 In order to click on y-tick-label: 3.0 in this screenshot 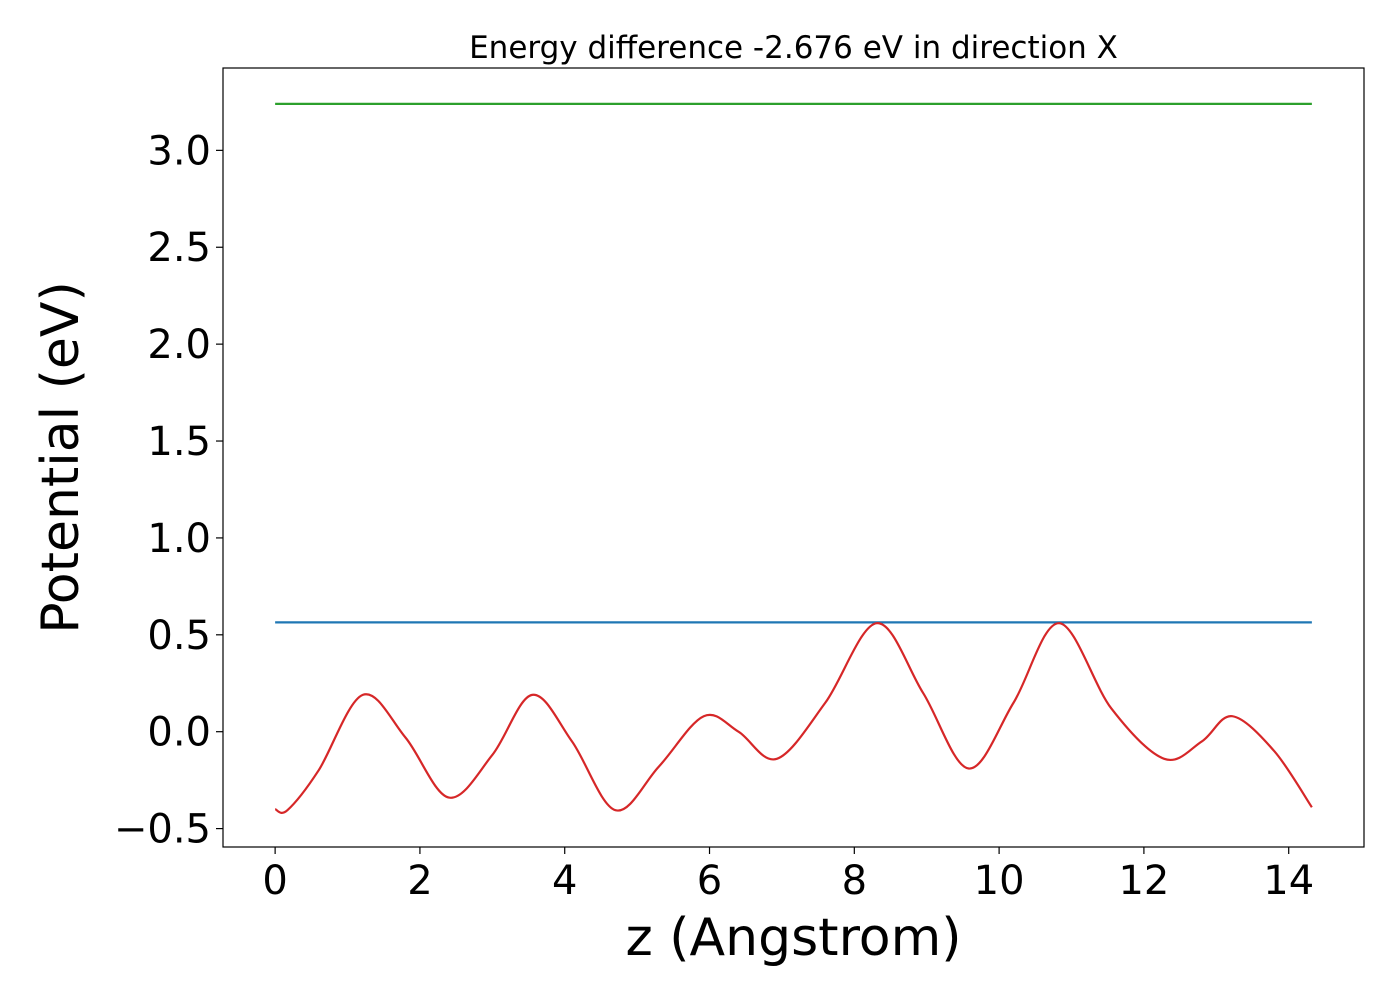, I will do `click(179, 151)`.